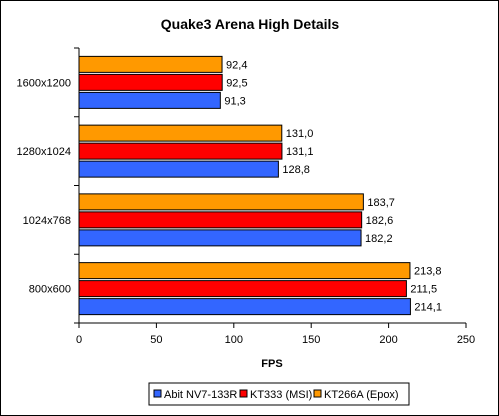 The image size is (499, 416). What do you see at coordinates (44, 83) in the screenshot?
I see `y-category-label: 1600x1200` at bounding box center [44, 83].